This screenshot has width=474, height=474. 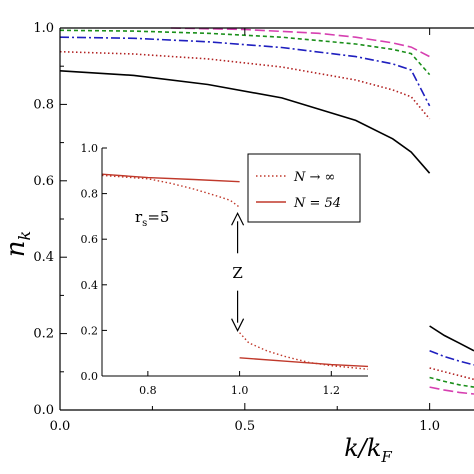 I want to click on main-ytick-label-3: 0.6, so click(x=43, y=181).